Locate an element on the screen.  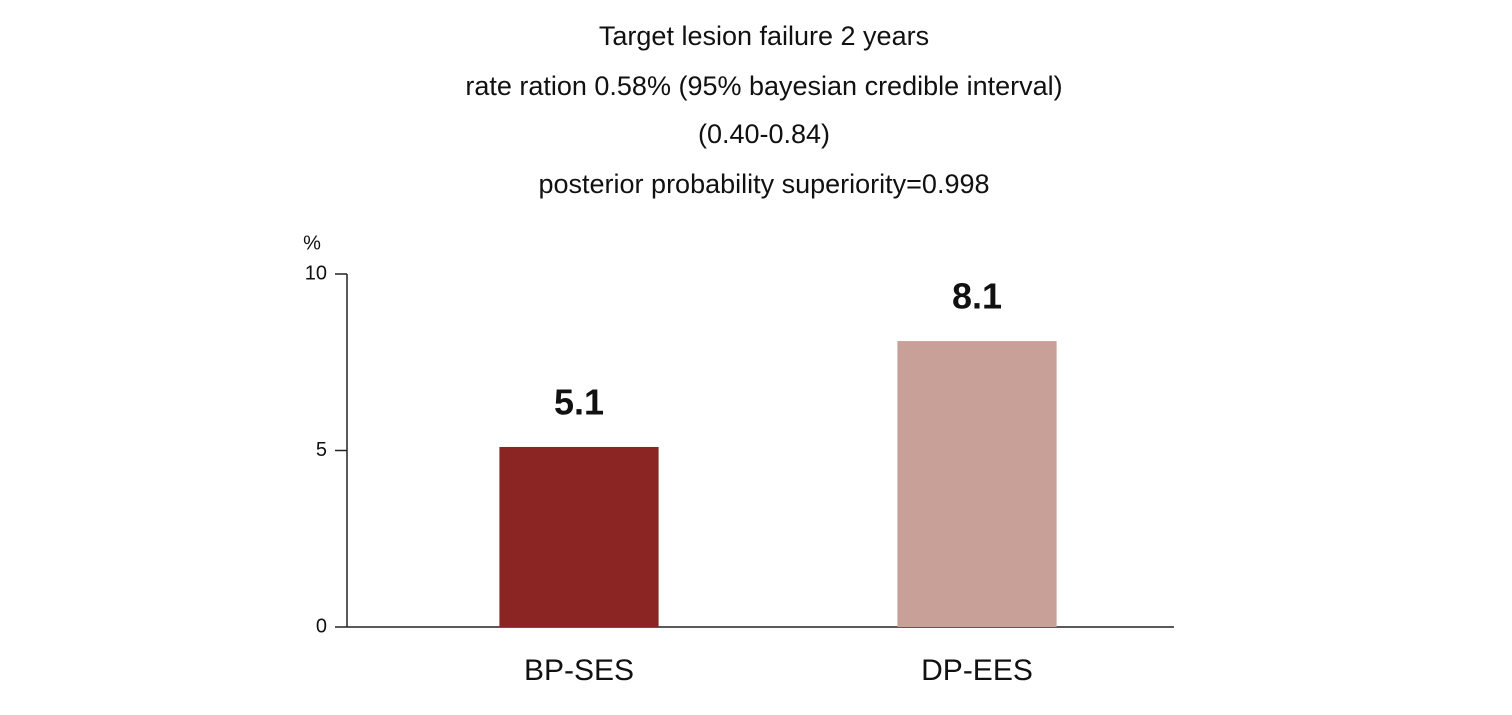
chart-title: Target lesion failure 2 years is located at coordinates (764, 36).